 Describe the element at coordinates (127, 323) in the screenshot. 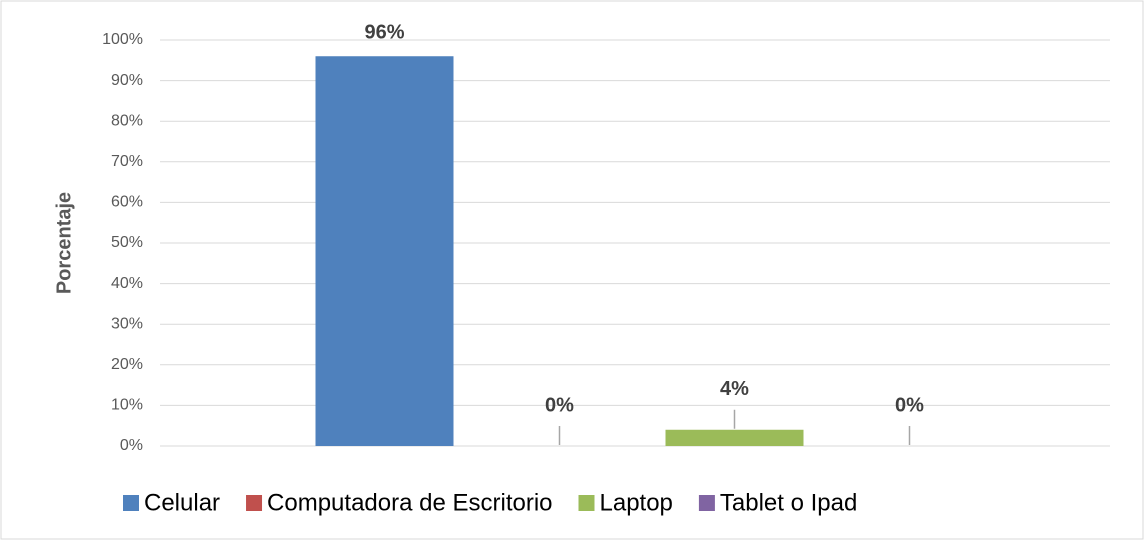

I see `y-tick-label: 30%` at that location.